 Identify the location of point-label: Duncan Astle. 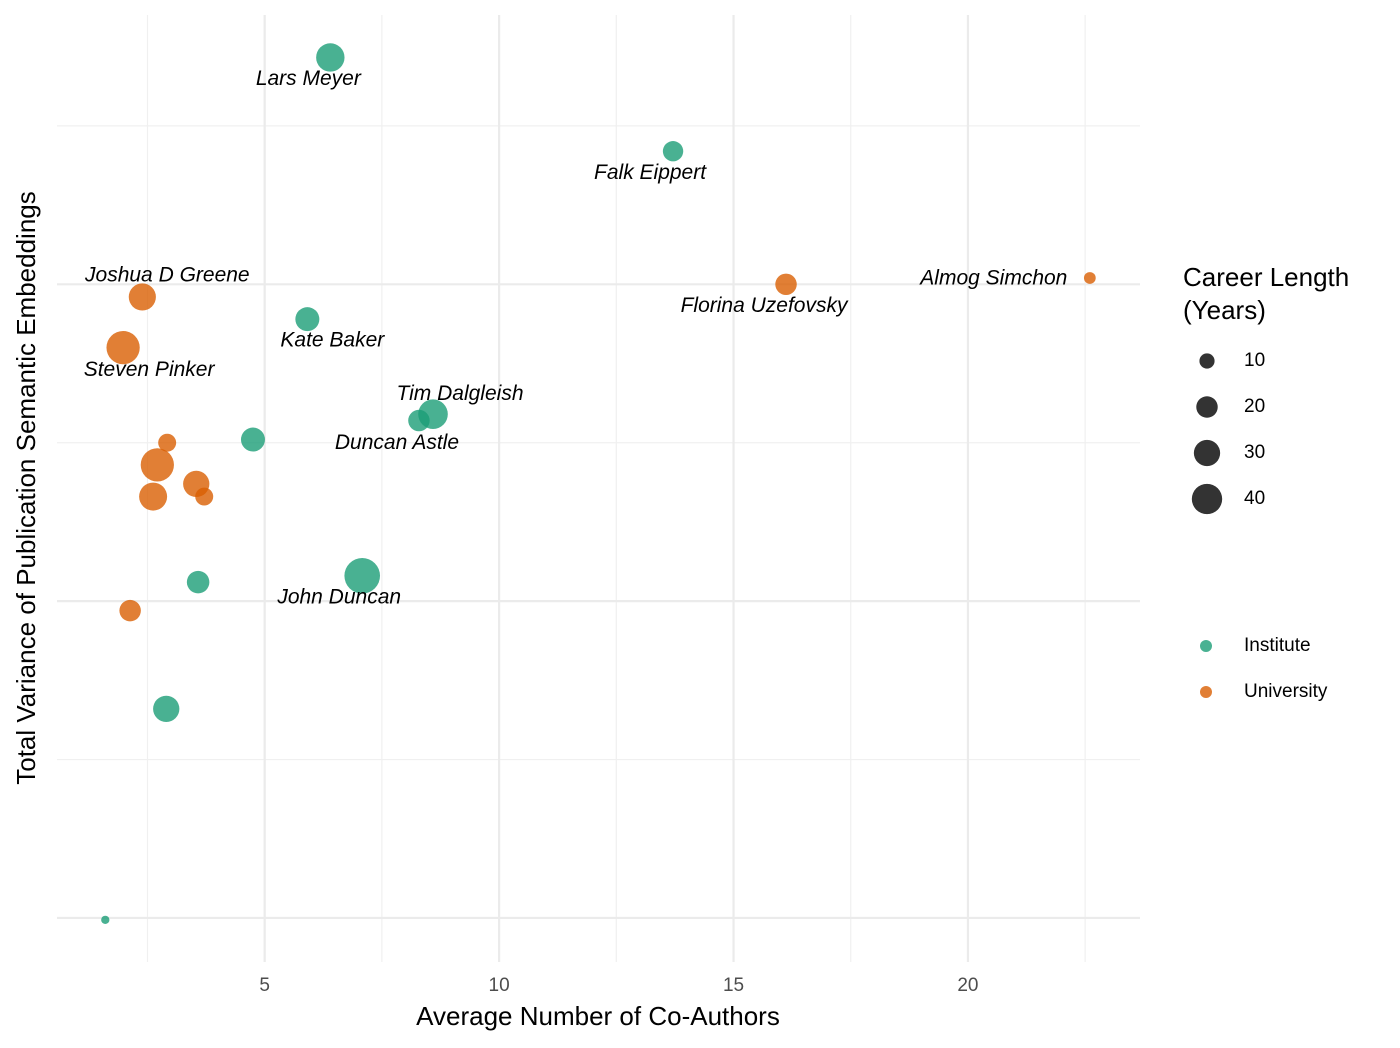
(397, 442).